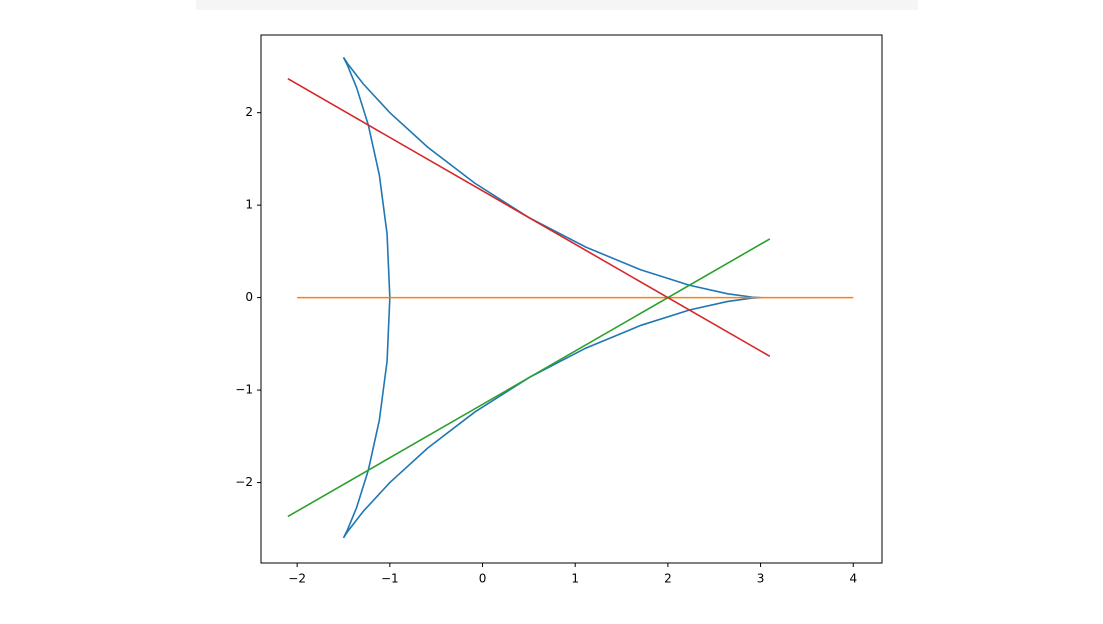 This screenshot has width=1103, height=624. What do you see at coordinates (244, 390) in the screenshot?
I see `y-tick-label: −1` at bounding box center [244, 390].